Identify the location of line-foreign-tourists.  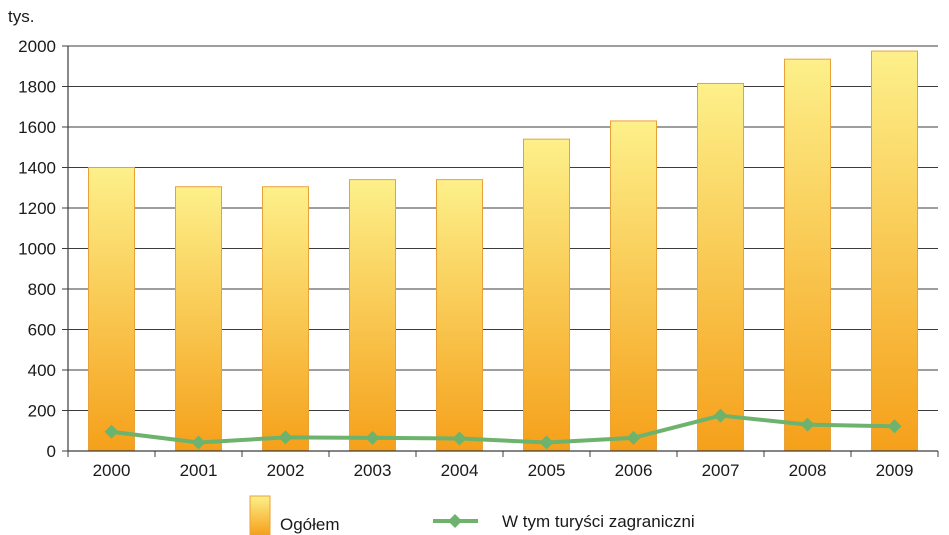
(503, 429).